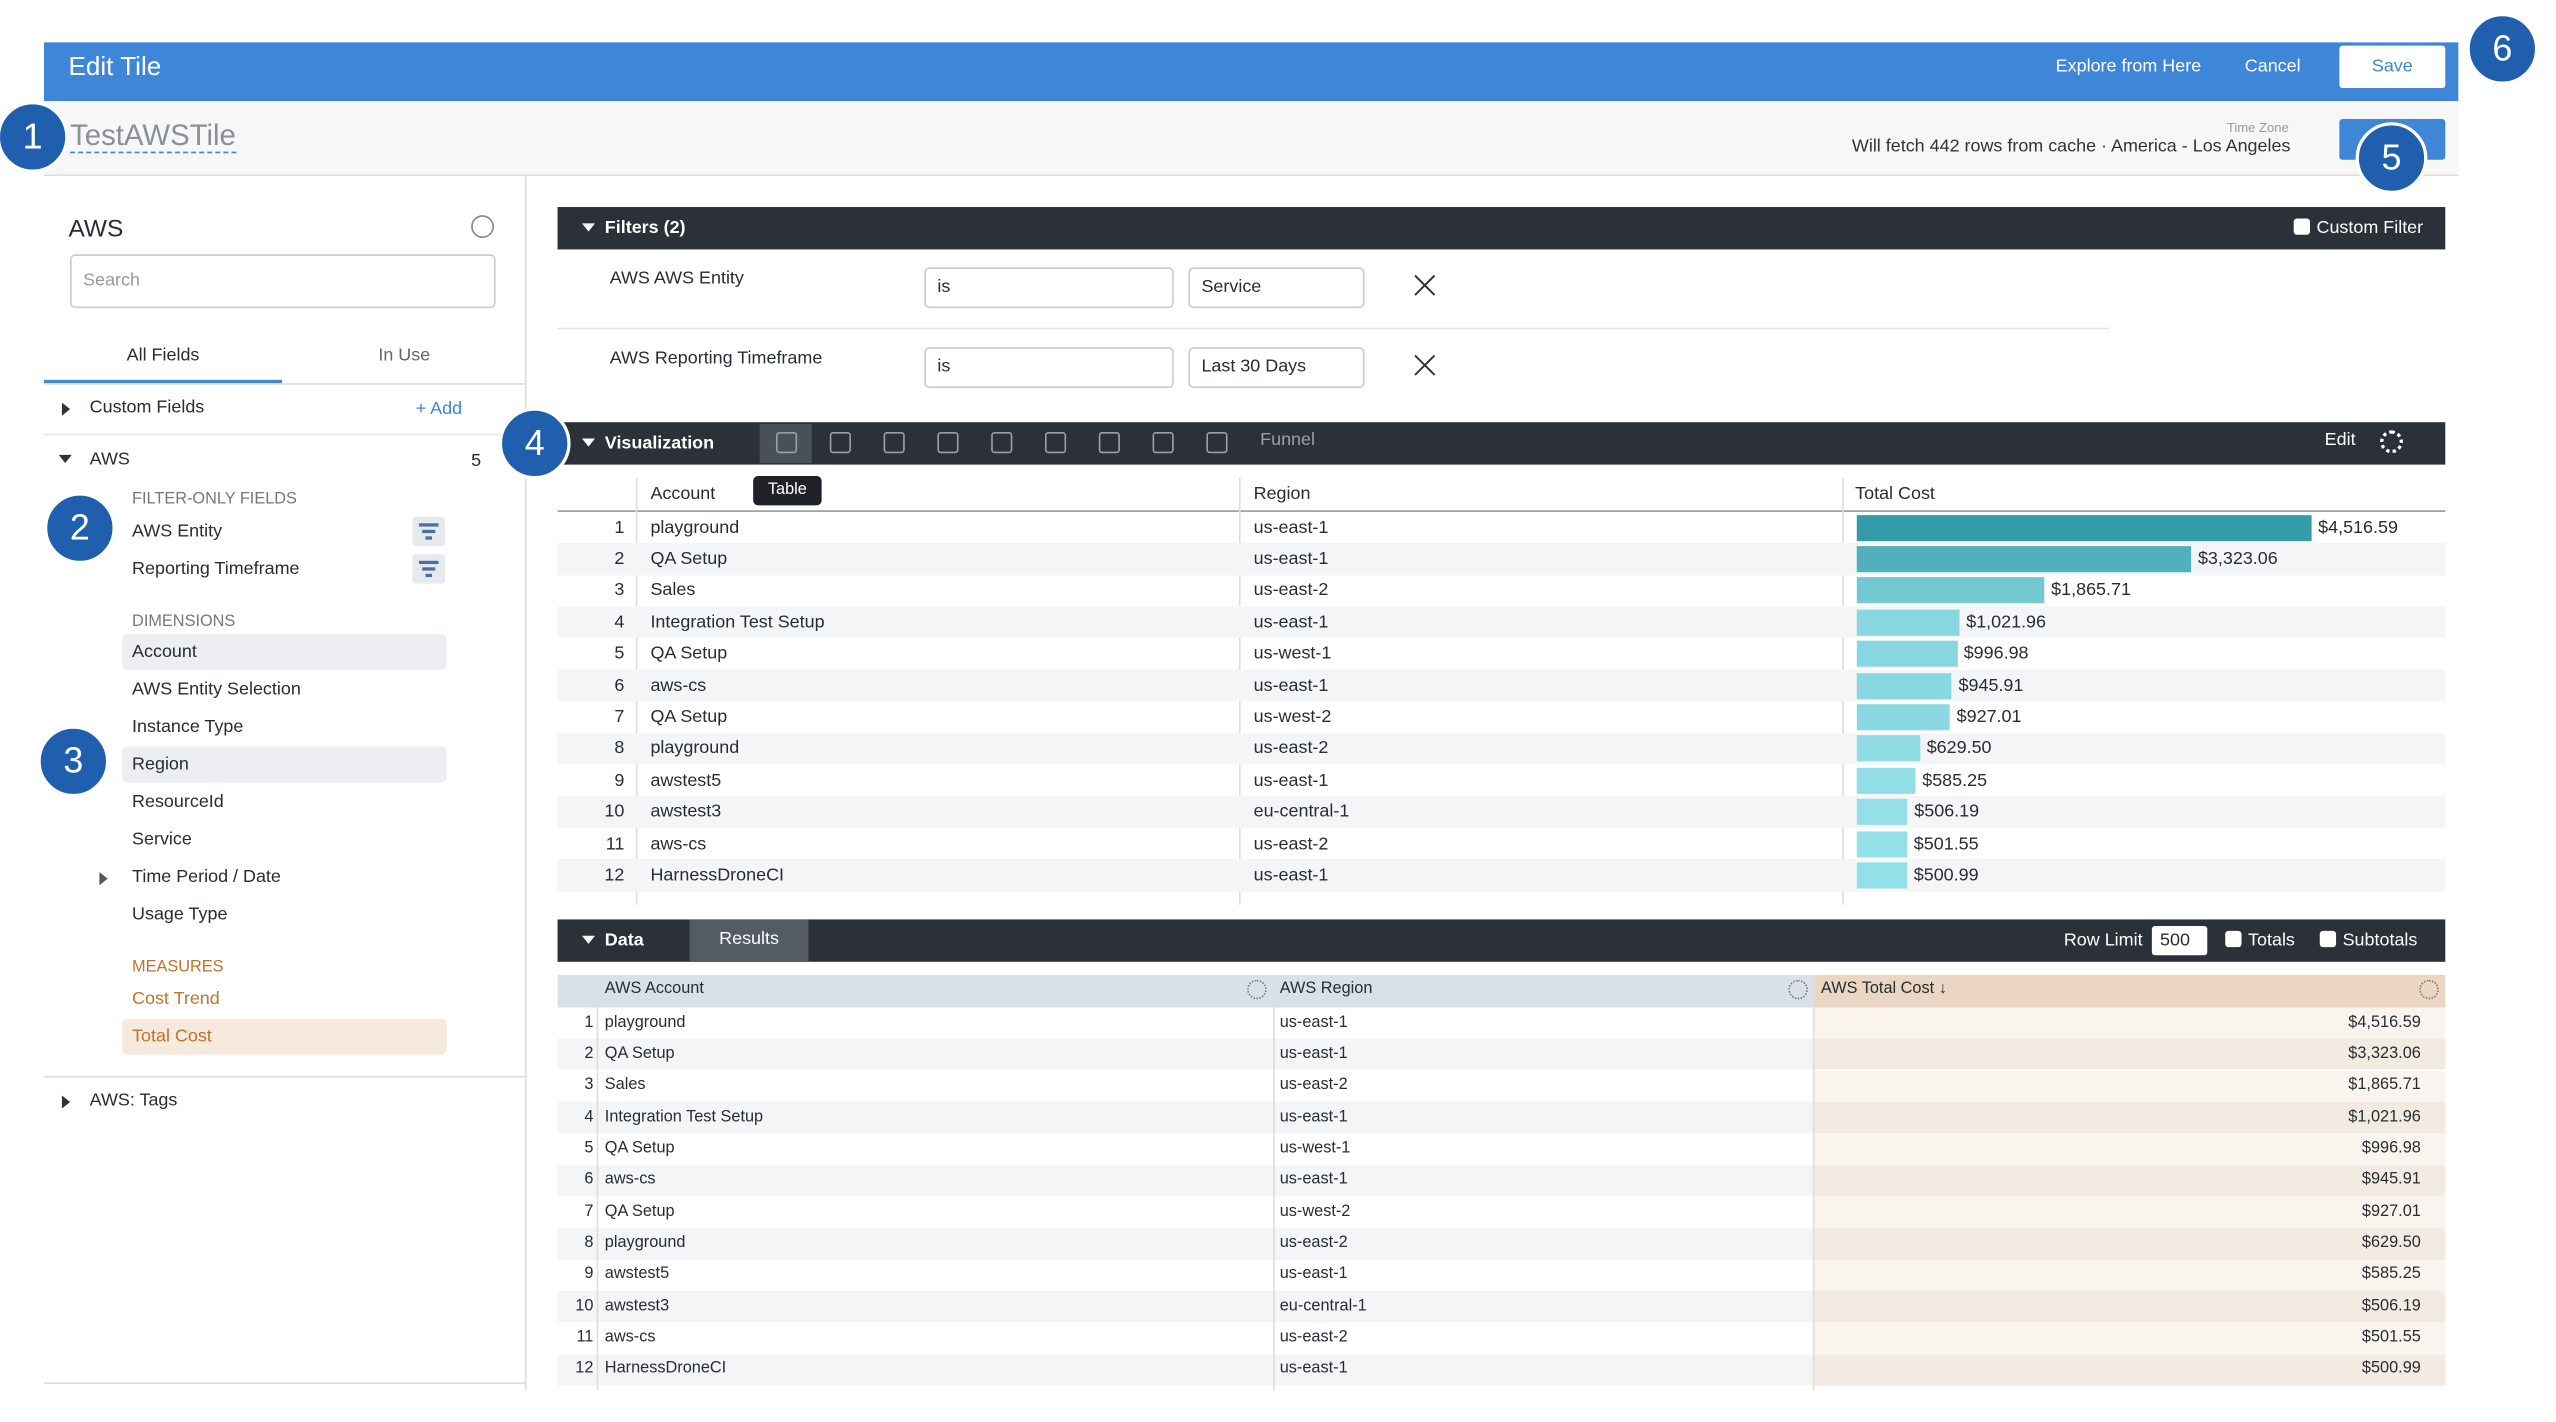 The image size is (2556, 1422). Describe the element at coordinates (153, 136) in the screenshot. I see `tile-name: TestAWSTile` at that location.